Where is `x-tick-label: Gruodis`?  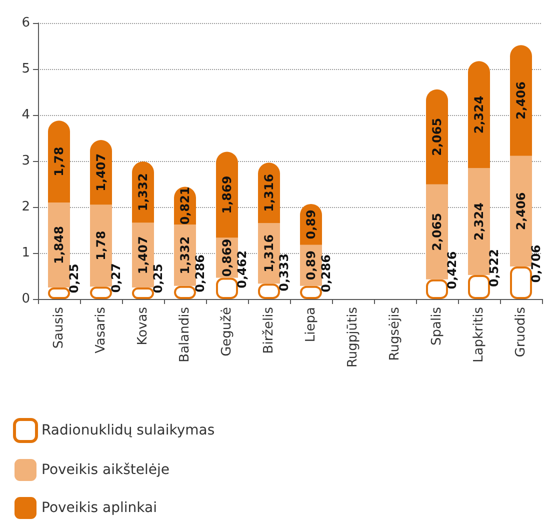 x-tick-label: Gruodis is located at coordinates (521, 332).